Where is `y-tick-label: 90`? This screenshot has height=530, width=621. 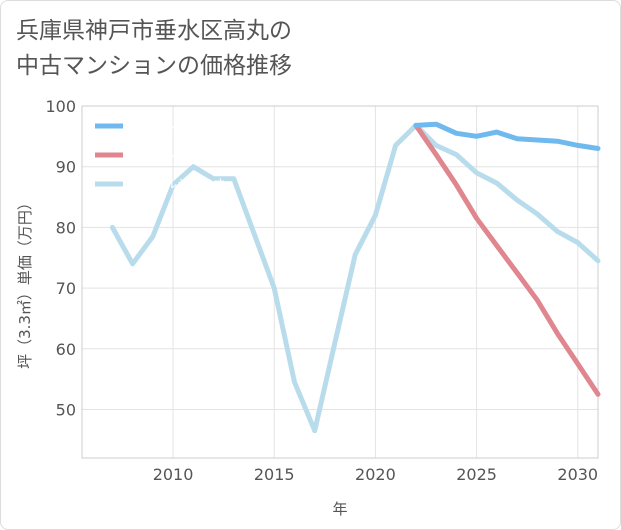
y-tick-label: 90 is located at coordinates (66, 167).